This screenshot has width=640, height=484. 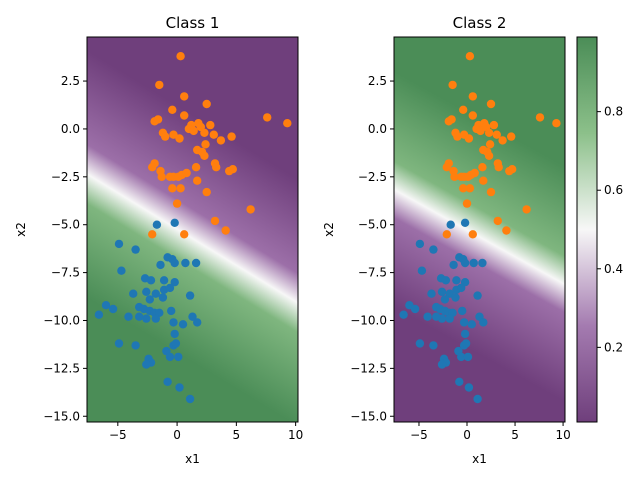 I want to click on colorbar-gradient, so click(x=587, y=229).